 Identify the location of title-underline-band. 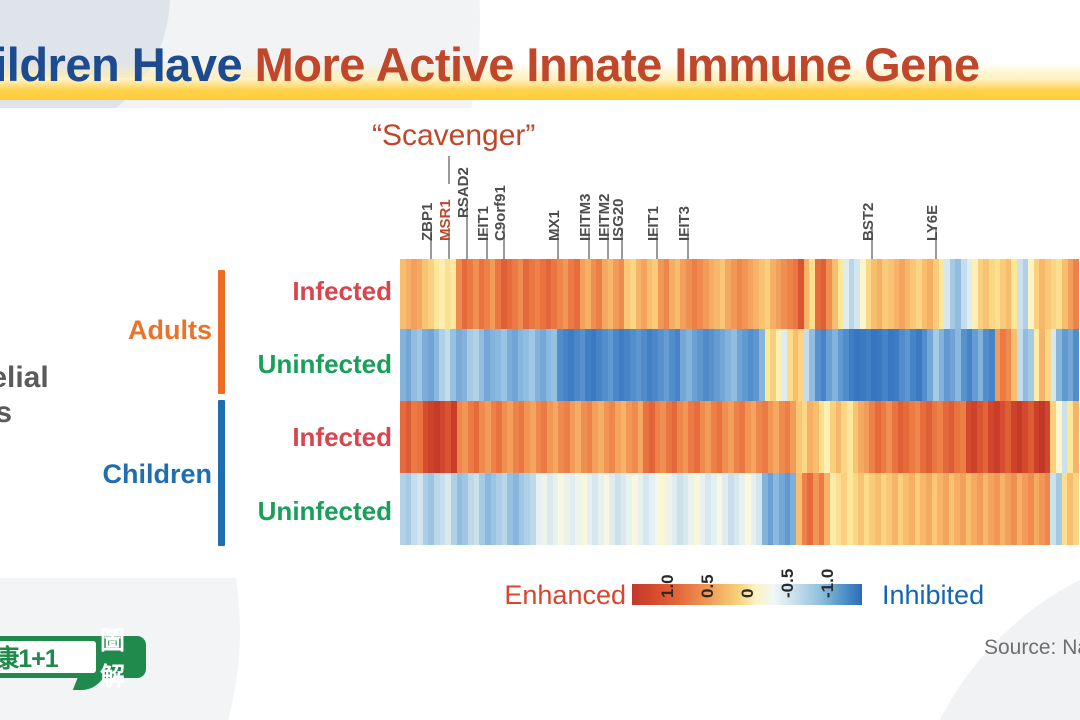
(540, 89).